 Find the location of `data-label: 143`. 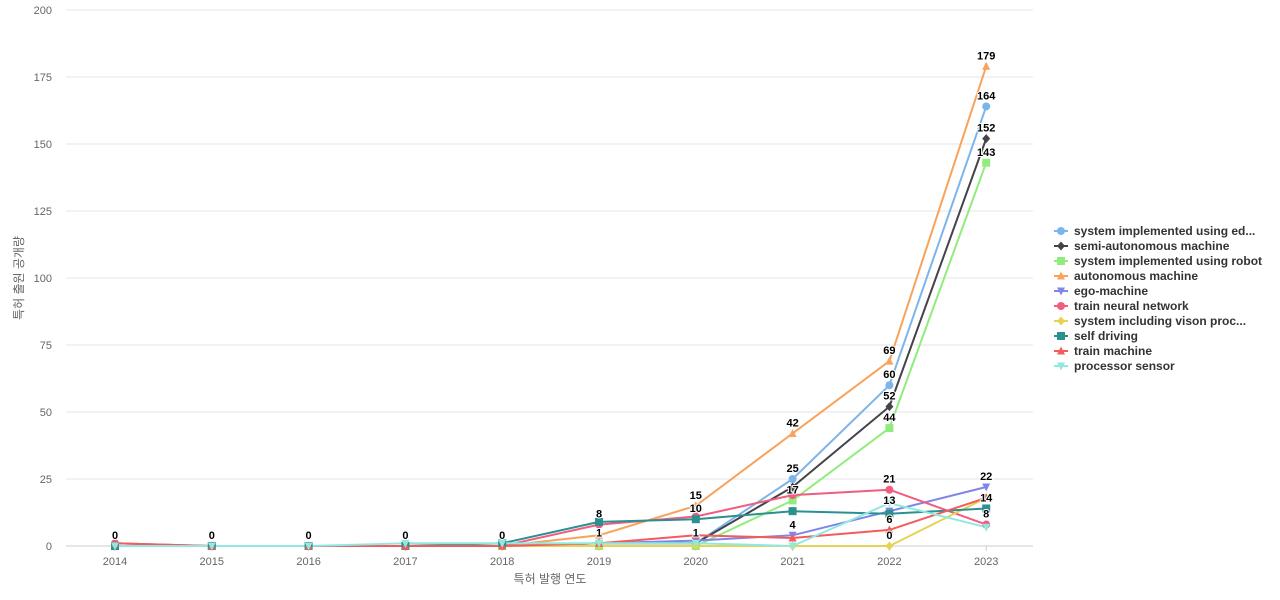

data-label: 143 is located at coordinates (986, 153).